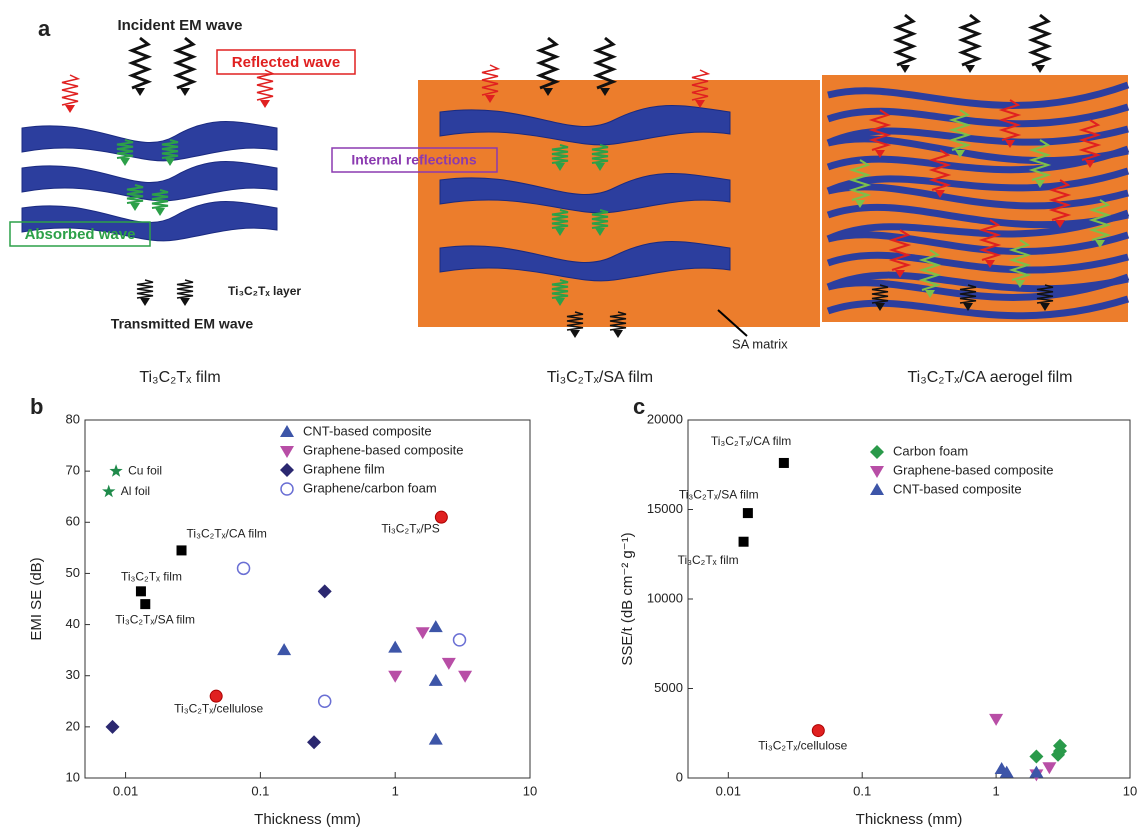  What do you see at coordinates (410, 528) in the screenshot?
I see `point-label: Ti₃C₂Tₓ/PS` at bounding box center [410, 528].